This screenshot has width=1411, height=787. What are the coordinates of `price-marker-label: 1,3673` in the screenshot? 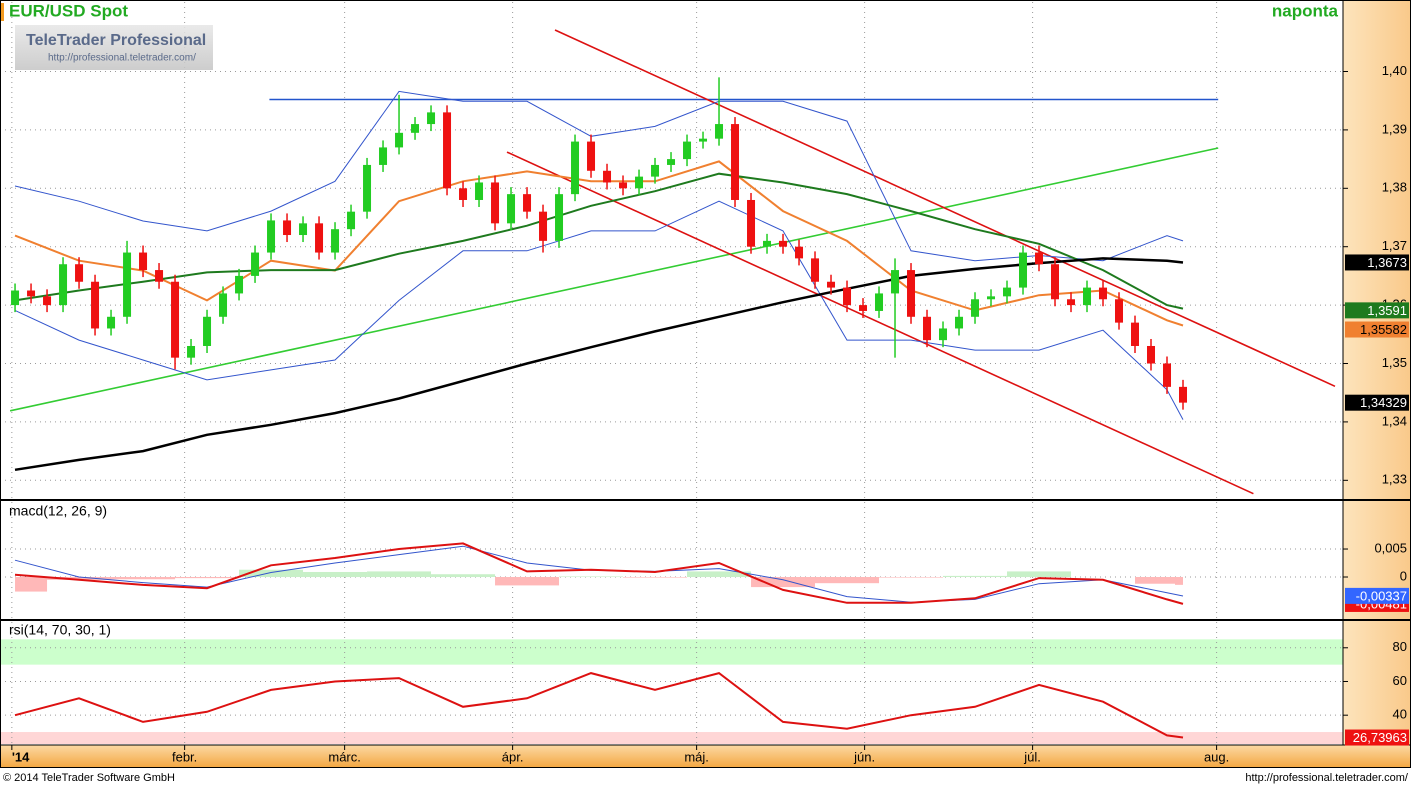 It's located at (1387, 262).